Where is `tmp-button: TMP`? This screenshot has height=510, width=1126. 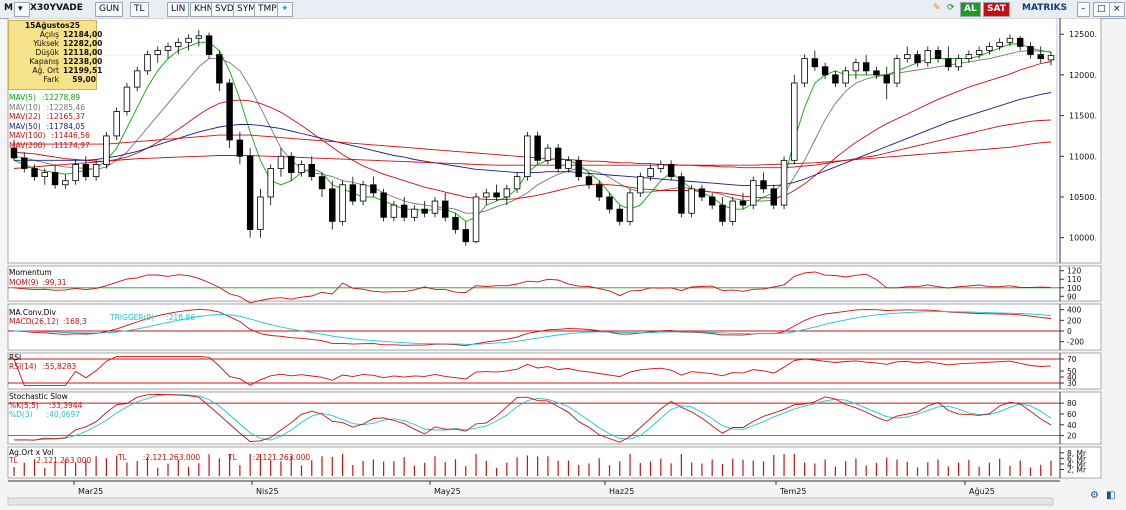 tmp-button: TMP is located at coordinates (267, 9).